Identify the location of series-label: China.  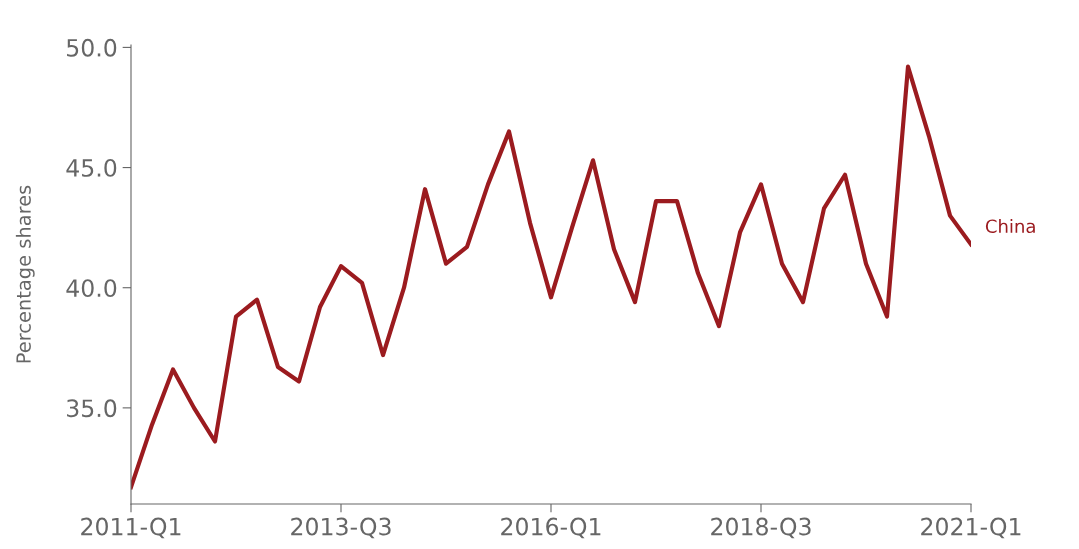
(1010, 226).